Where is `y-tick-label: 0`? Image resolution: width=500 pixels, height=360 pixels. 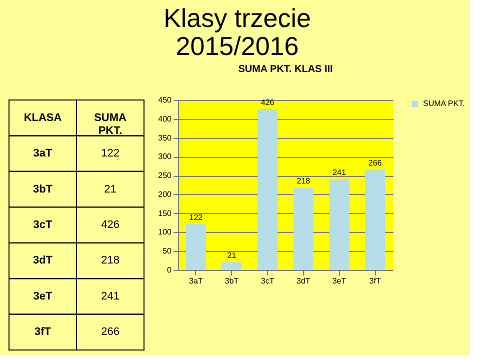
y-tick-label: 0 is located at coordinates (169, 270).